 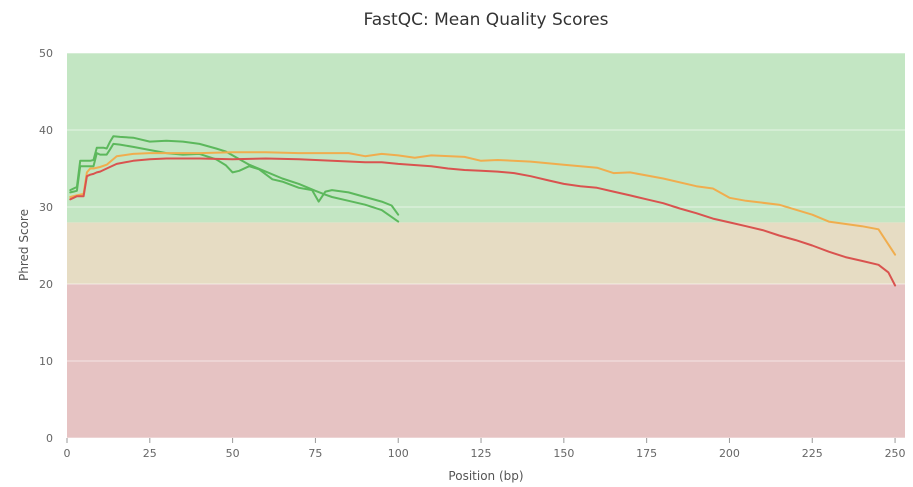 What do you see at coordinates (233, 453) in the screenshot?
I see `x-tick-label-2: 50` at bounding box center [233, 453].